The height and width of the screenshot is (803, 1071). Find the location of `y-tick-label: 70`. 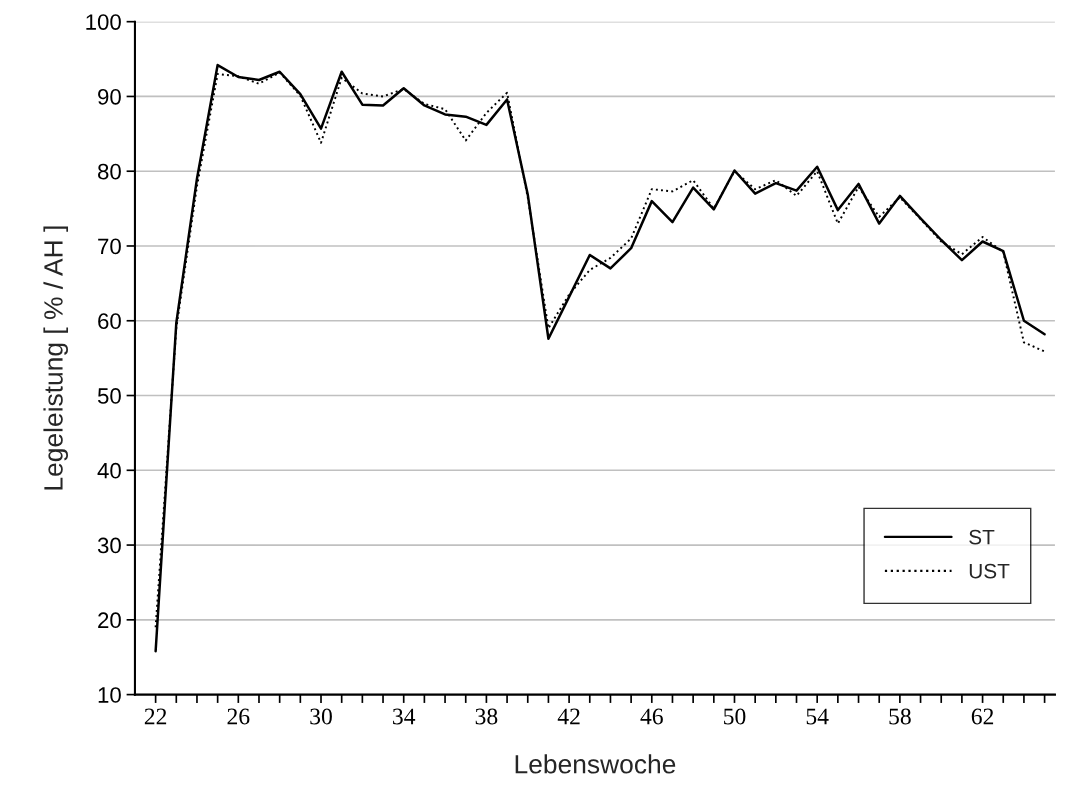

y-tick-label: 70 is located at coordinates (109, 246).